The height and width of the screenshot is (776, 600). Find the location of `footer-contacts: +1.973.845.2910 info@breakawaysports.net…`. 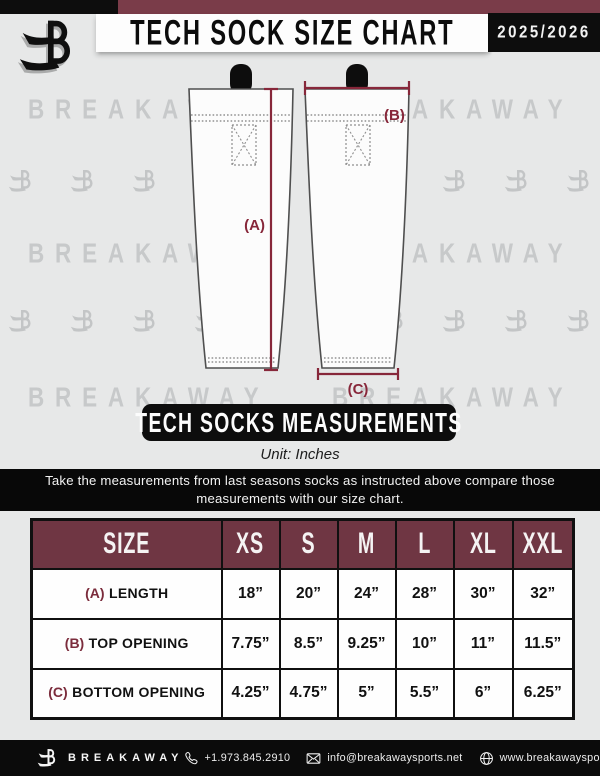

footer-contacts: +1.973.845.2910 info@breakawaysports.net… is located at coordinates (392, 758).